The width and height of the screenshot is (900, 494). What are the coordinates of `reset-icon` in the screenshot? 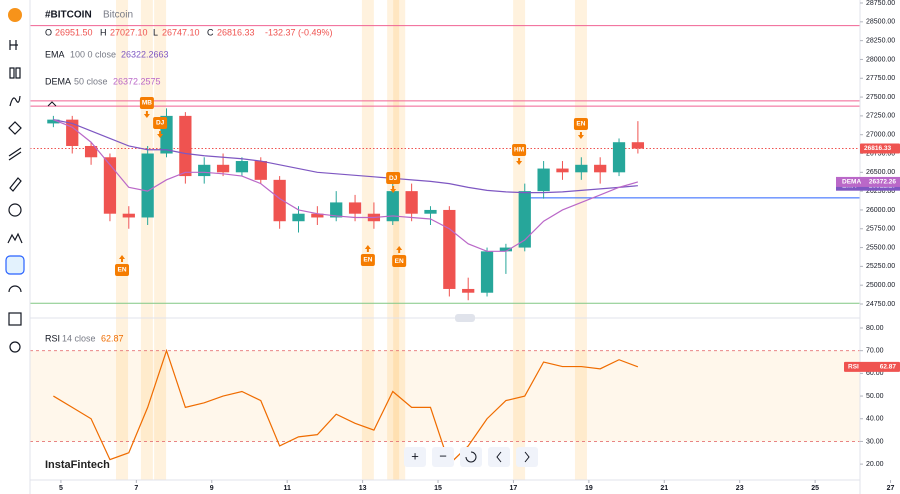 It's located at (471, 457).